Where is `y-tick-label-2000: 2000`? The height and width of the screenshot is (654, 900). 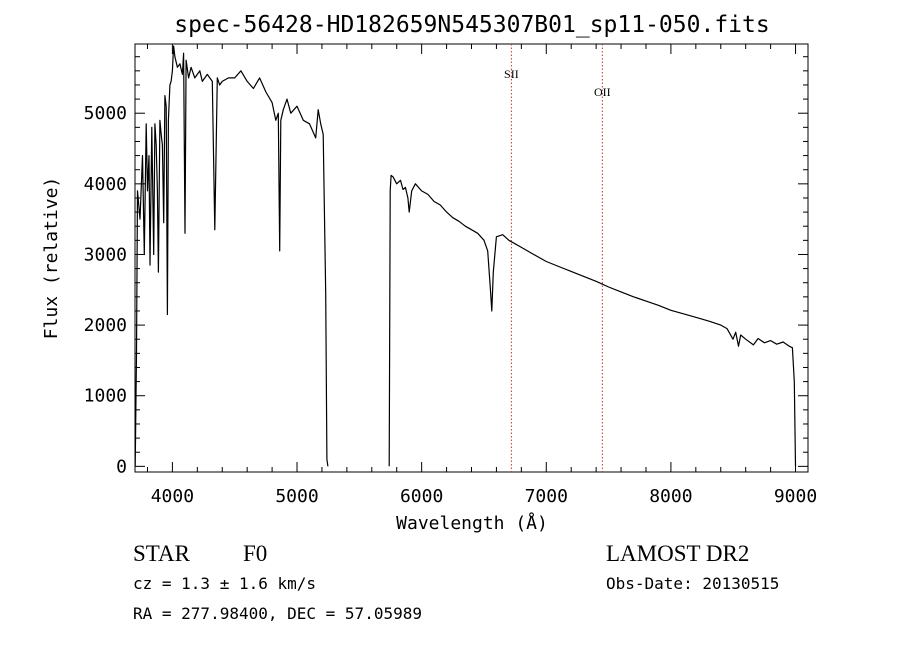 y-tick-label-2000: 2000 is located at coordinates (105, 325).